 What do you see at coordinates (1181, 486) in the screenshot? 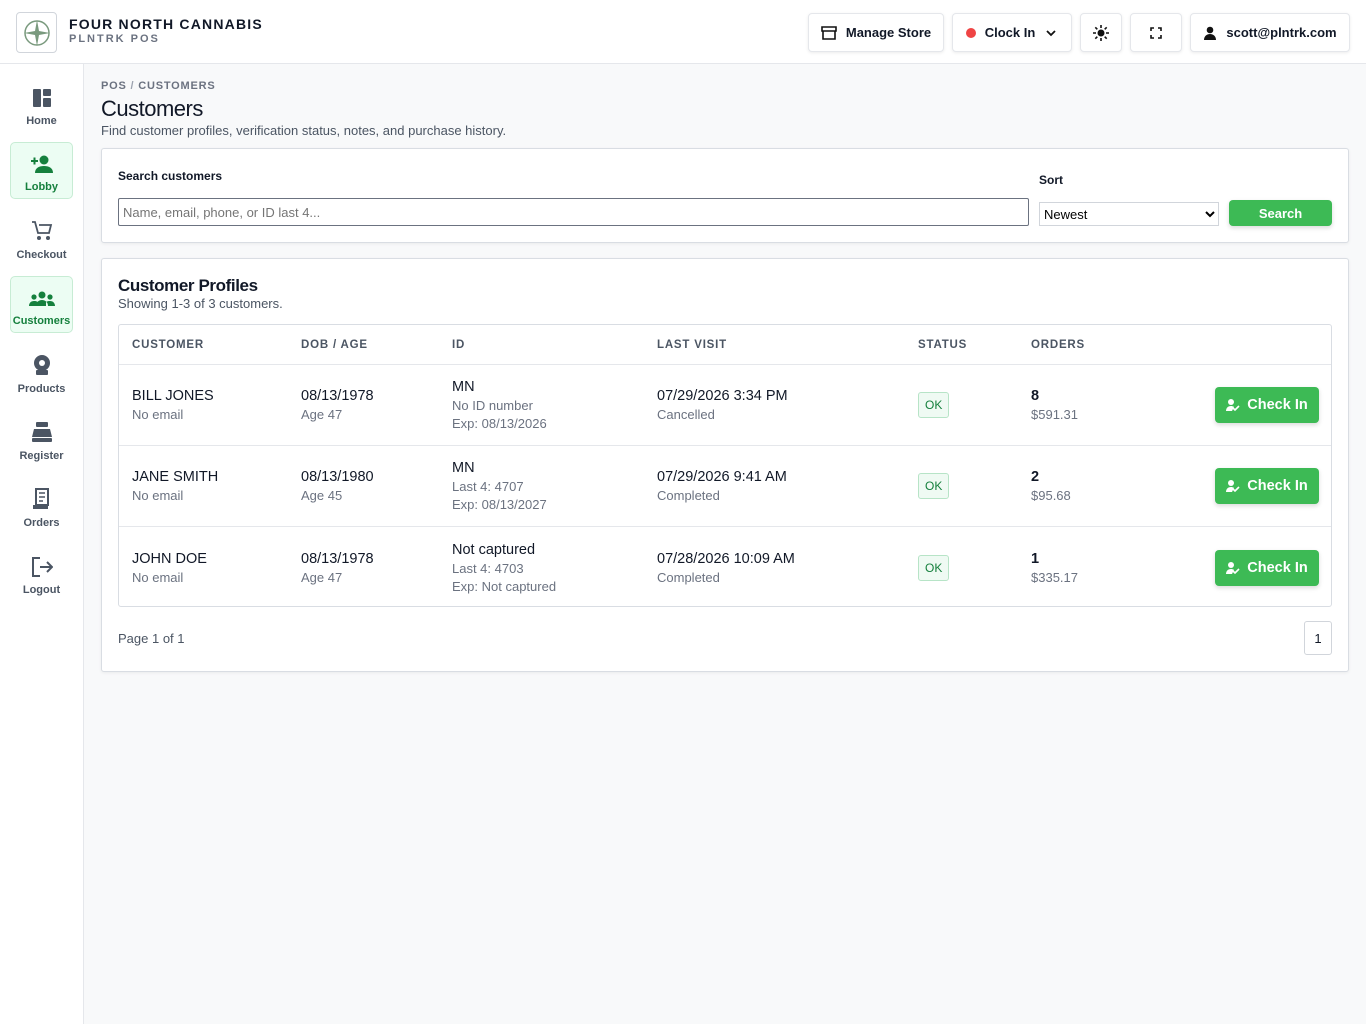
I see `orders-cell: 2 $95.68 Check In` at bounding box center [1181, 486].